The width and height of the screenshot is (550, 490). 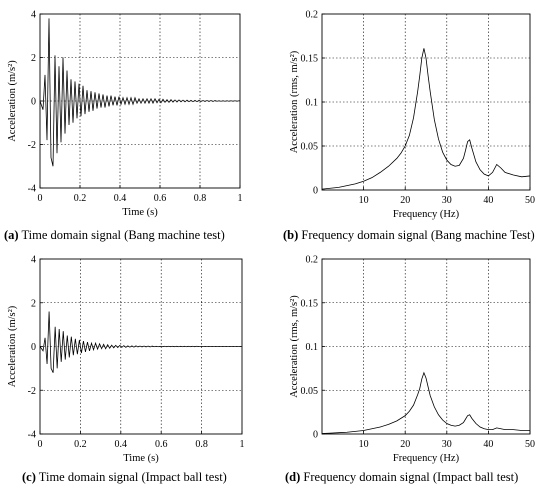 What do you see at coordinates (160, 198) in the screenshot?
I see `panel-a-xtick-label-3: 0.6` at bounding box center [160, 198].